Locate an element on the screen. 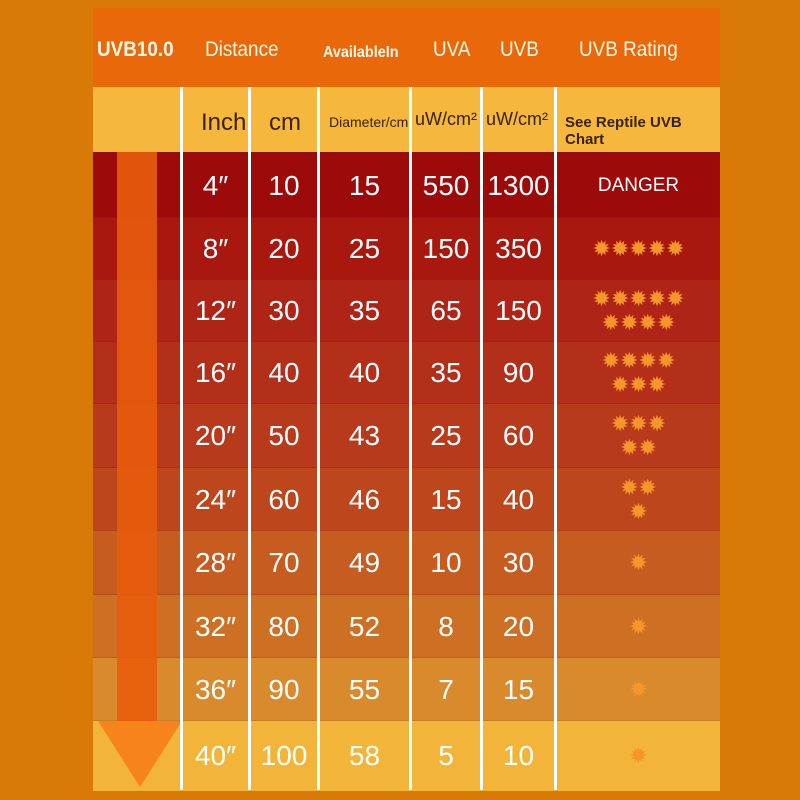 The image size is (800, 800). uvb-cell: 10 is located at coordinates (518, 755).